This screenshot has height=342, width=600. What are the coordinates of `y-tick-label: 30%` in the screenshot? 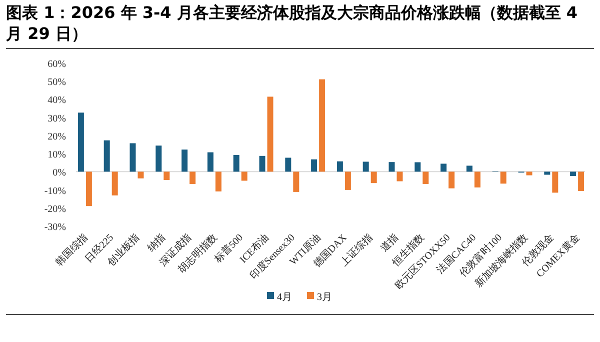 It's located at (57, 118).